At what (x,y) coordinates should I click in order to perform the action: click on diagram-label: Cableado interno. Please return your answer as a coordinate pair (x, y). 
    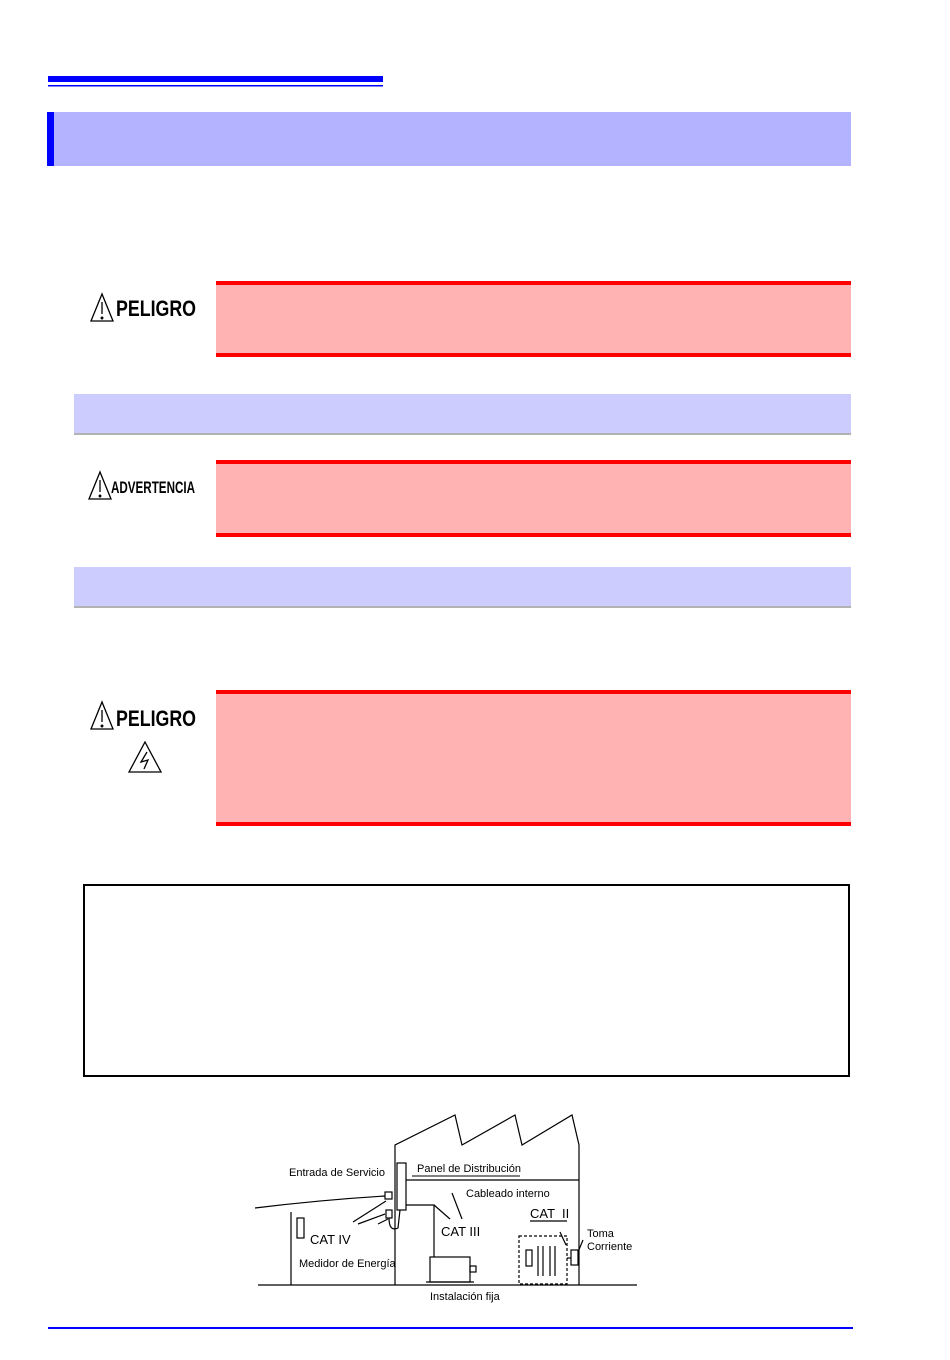
    Looking at the image, I should click on (508, 1194).